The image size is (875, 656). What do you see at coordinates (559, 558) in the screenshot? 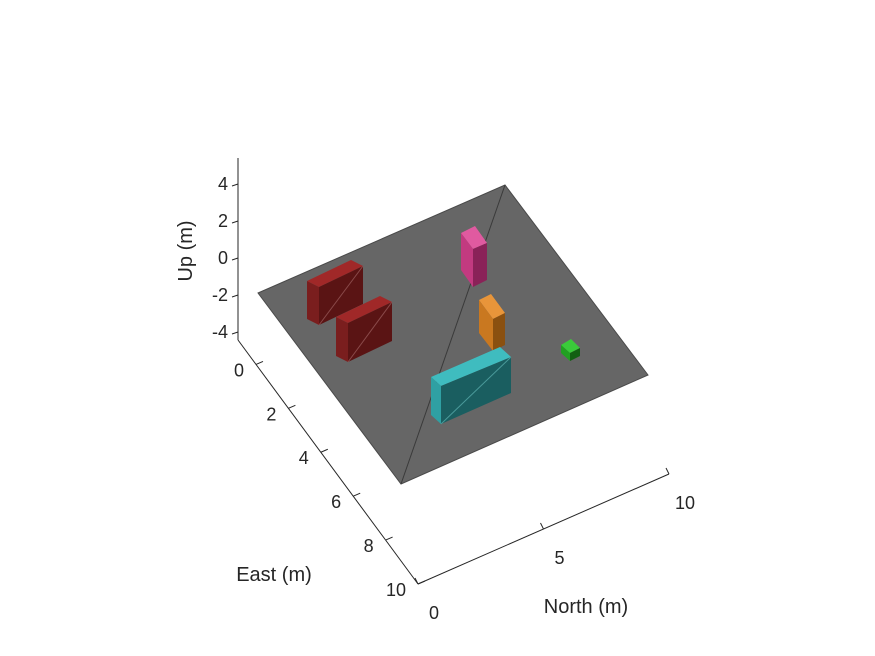
I see `north-tick-label-1: 5` at bounding box center [559, 558].